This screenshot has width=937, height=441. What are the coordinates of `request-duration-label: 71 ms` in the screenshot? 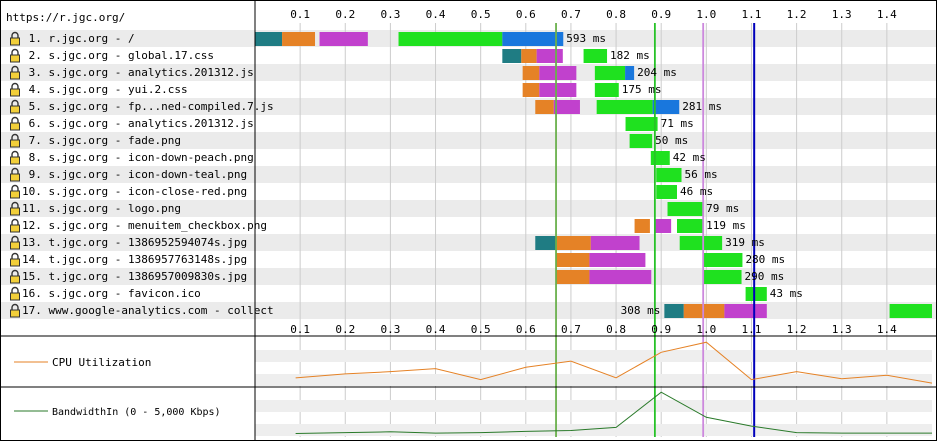 It's located at (677, 123).